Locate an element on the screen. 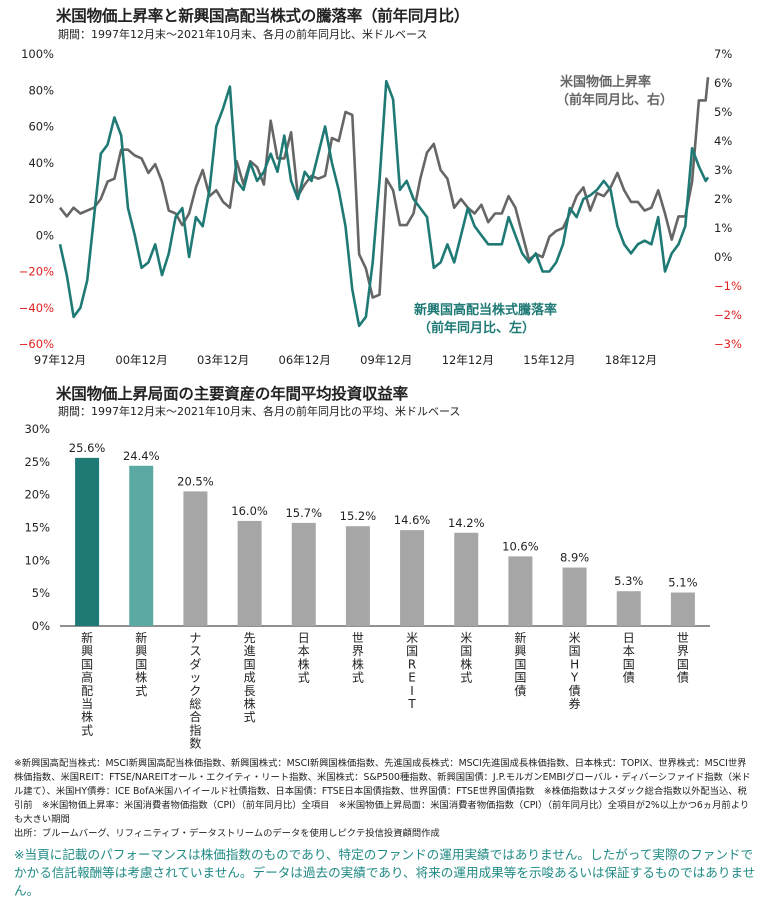 The width and height of the screenshot is (768, 901). y-tick-label: 0% is located at coordinates (41, 626).